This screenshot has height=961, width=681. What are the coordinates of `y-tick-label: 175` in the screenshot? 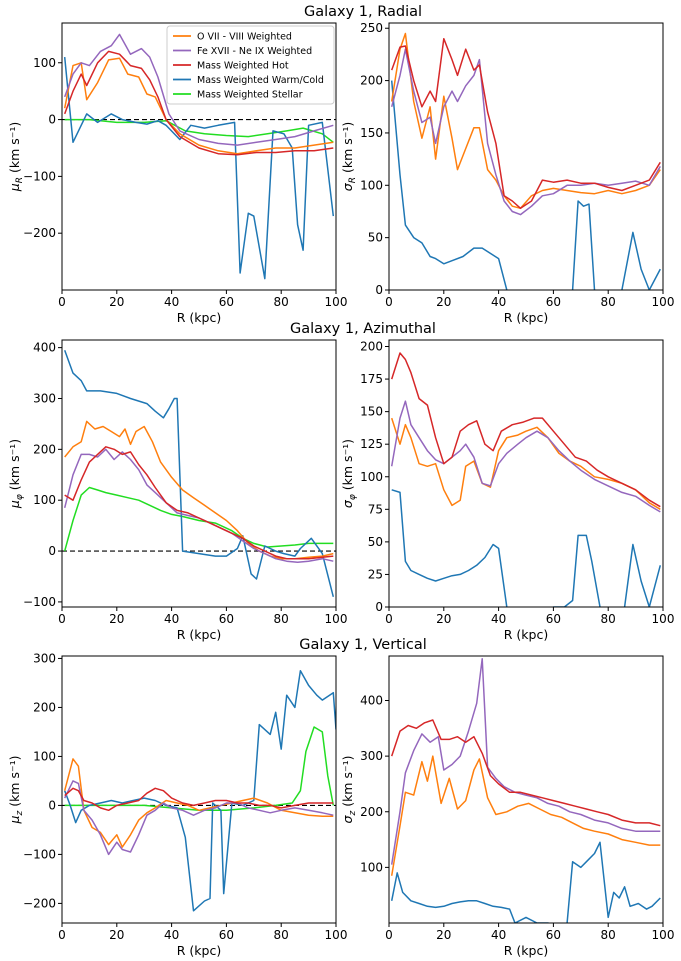 It's located at (371, 379).